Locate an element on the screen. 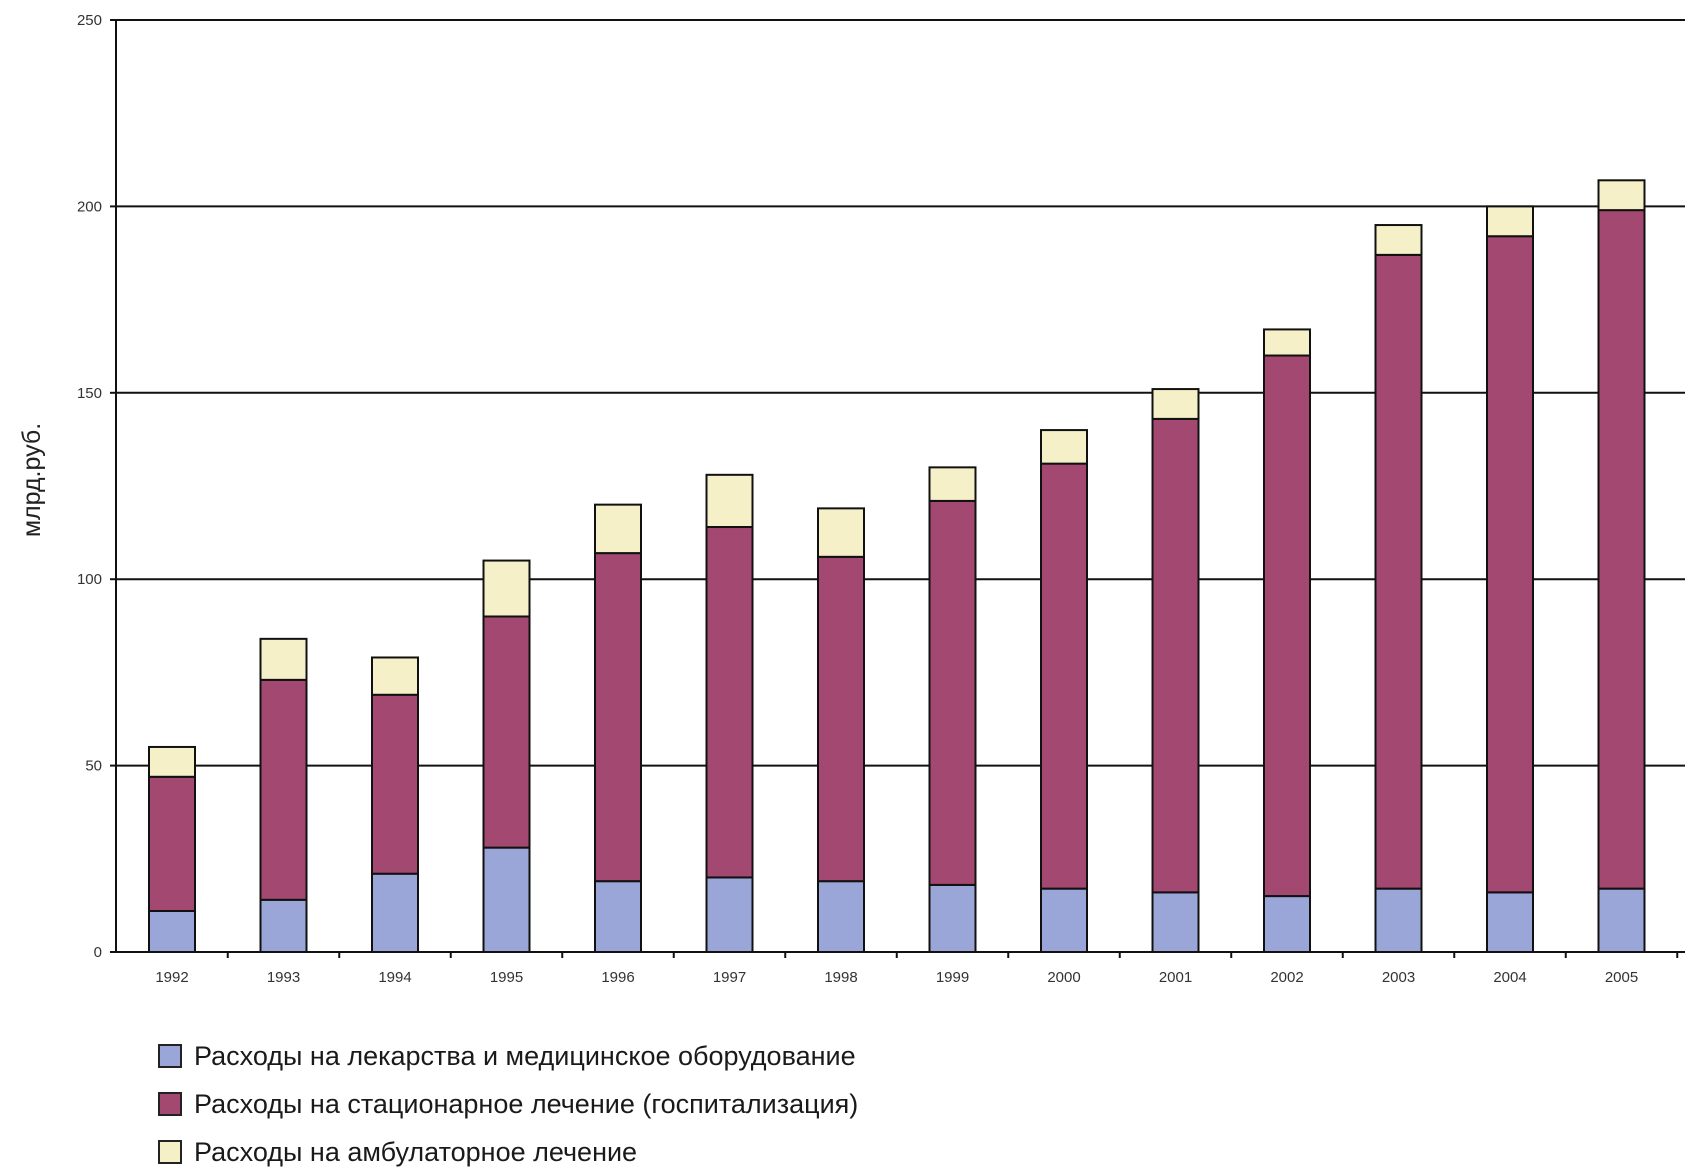 The image size is (1685, 1176). x-tick-label-2003: 2003 is located at coordinates (1398, 977).